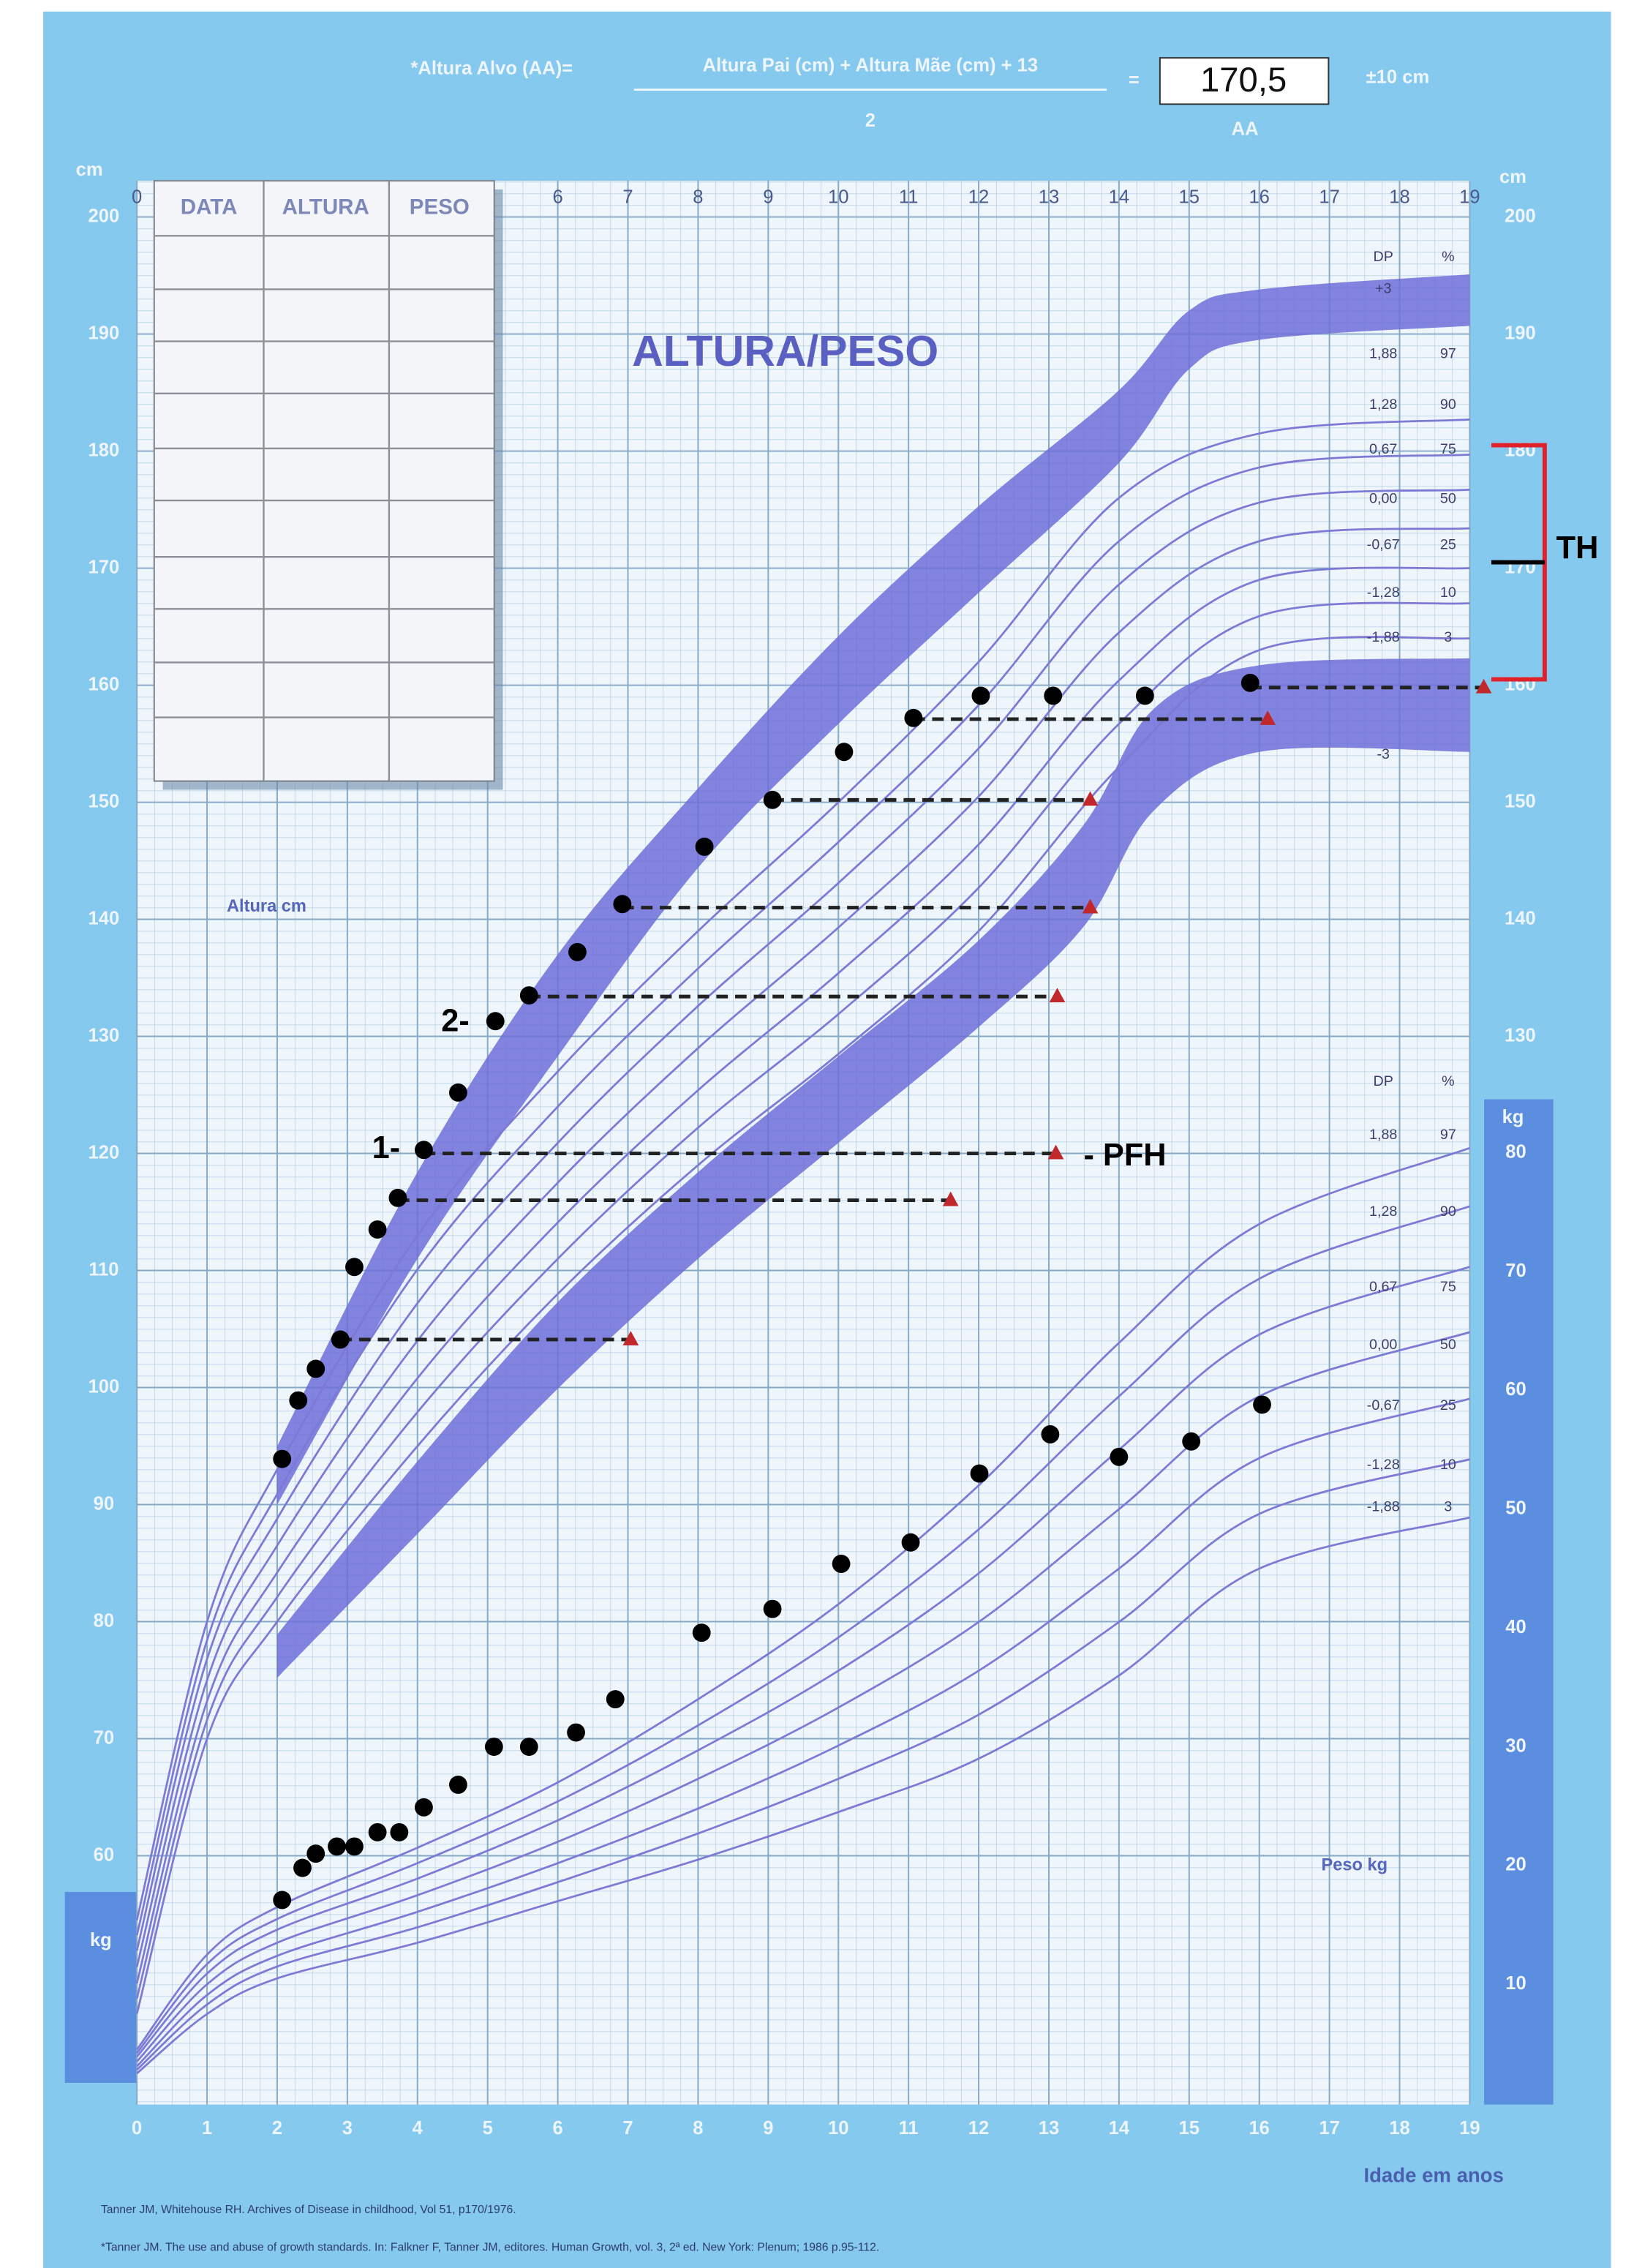  What do you see at coordinates (103, 450) in the screenshot?
I see `y-tick-label: 180` at bounding box center [103, 450].